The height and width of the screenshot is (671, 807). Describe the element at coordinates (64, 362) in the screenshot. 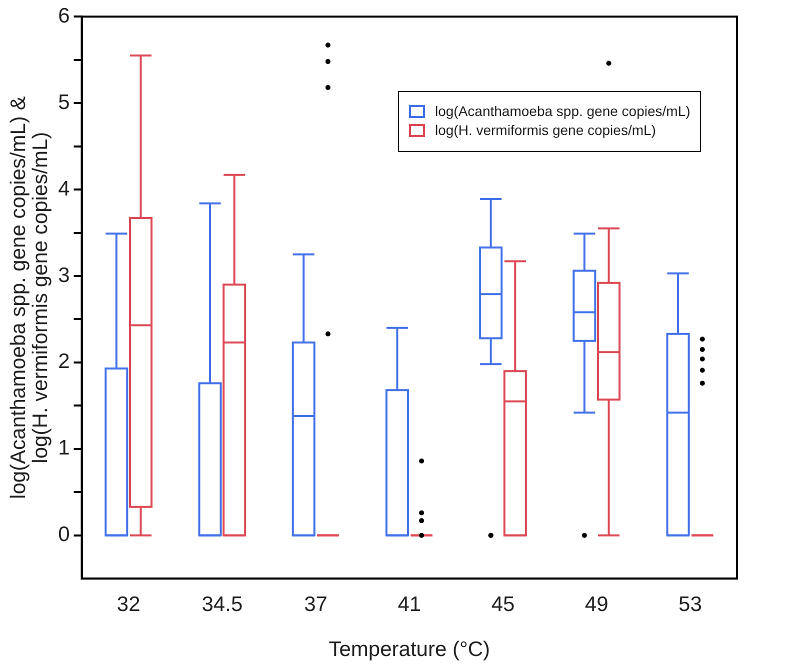

I see `y-tick-label: 2` at that location.